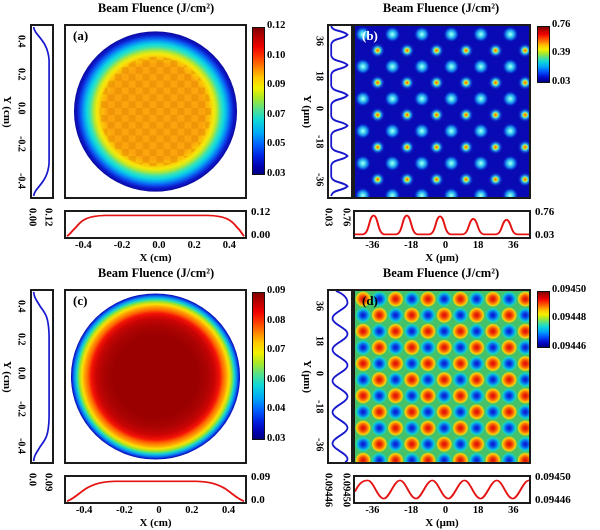  I want to click on panel-a-x-profile-curve, so click(155, 225).